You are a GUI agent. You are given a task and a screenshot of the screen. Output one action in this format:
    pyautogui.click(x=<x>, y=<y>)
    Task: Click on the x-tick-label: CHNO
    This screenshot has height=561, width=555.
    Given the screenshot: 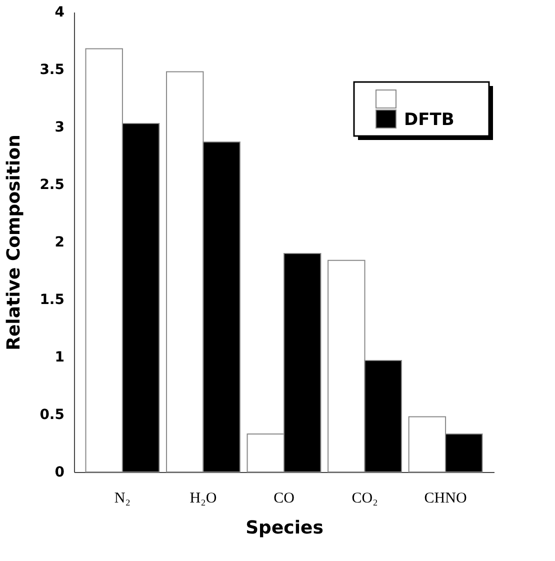 What is the action you would take?
    pyautogui.click(x=445, y=498)
    